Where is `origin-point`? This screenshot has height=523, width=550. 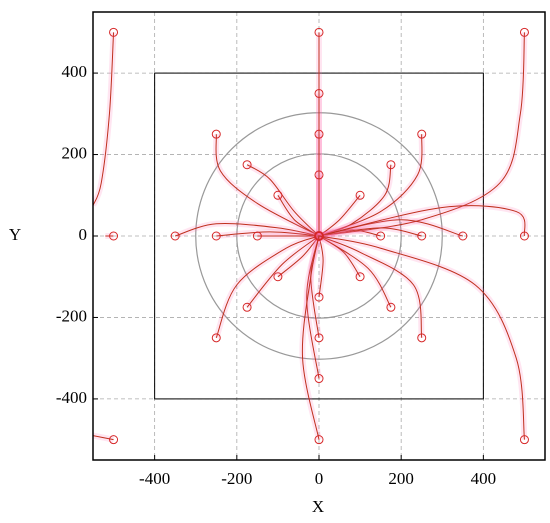
origin-point is located at coordinates (319, 236).